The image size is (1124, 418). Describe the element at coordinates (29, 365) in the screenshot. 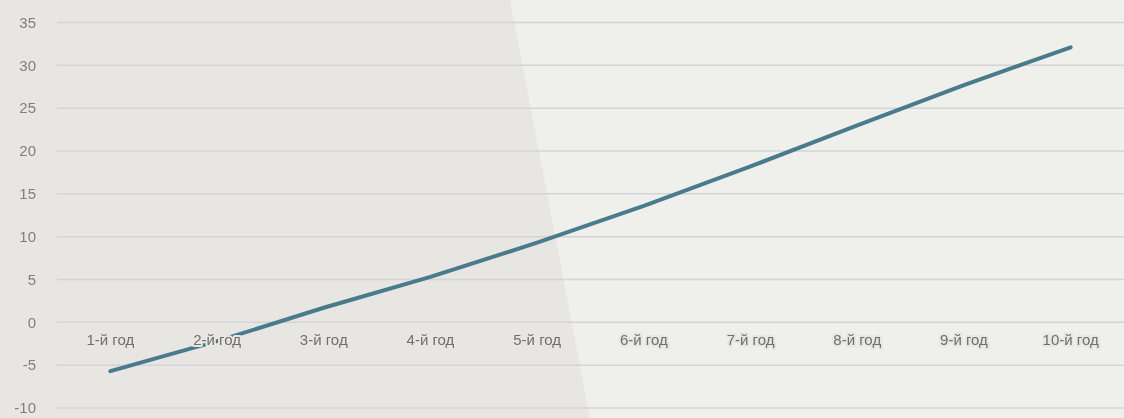

I see `y-tick-label: -5` at that location.